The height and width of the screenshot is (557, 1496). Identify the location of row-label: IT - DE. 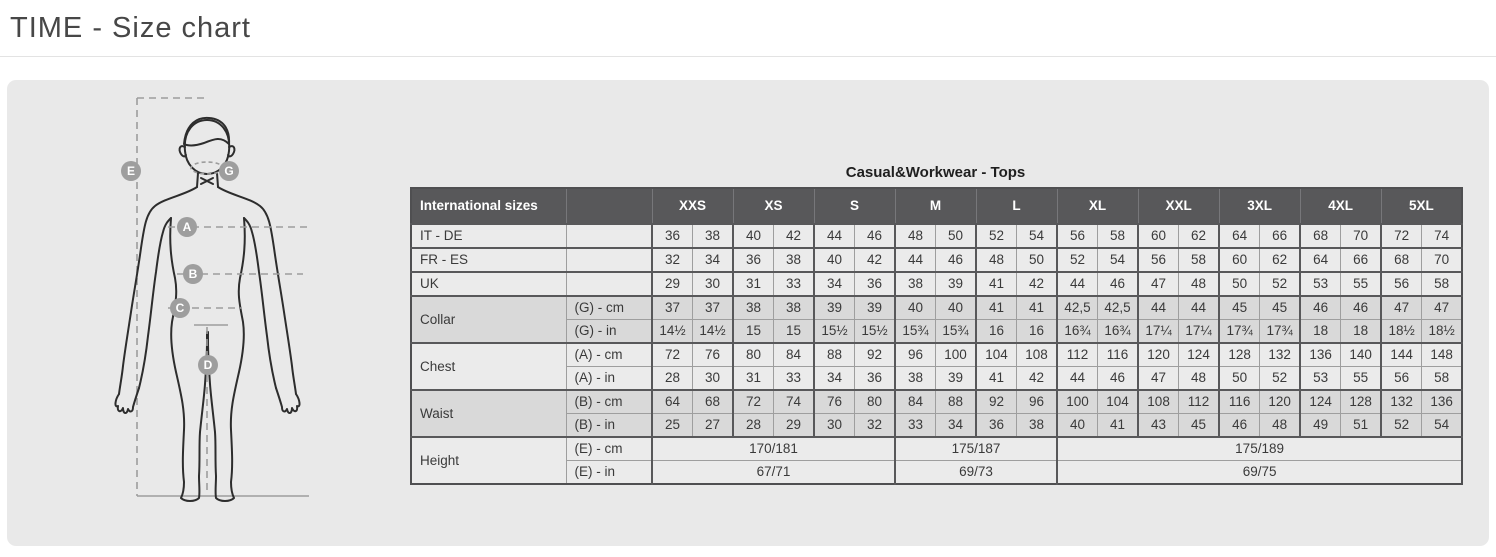
(488, 236).